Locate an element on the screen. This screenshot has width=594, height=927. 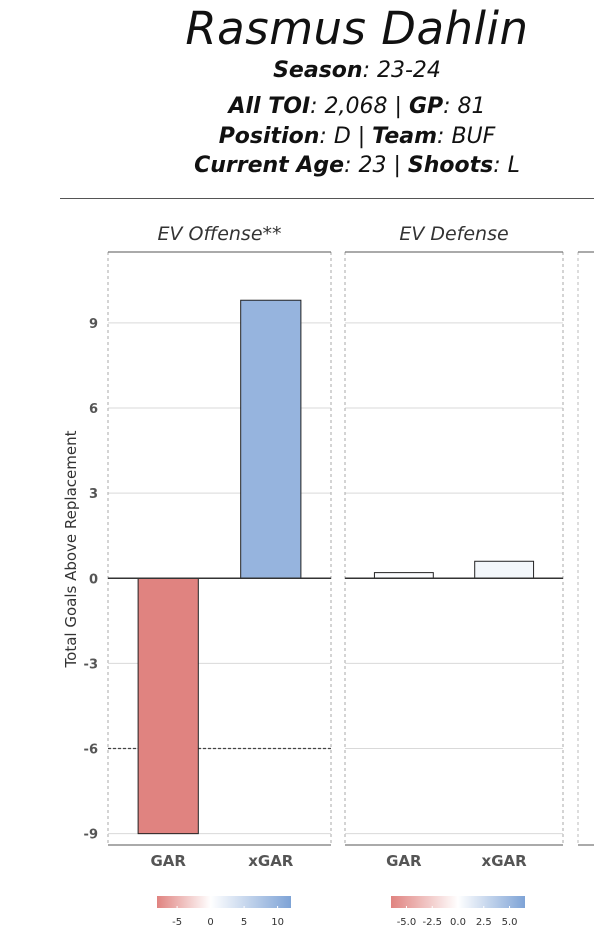
header-divider is located at coordinates (327, 198).